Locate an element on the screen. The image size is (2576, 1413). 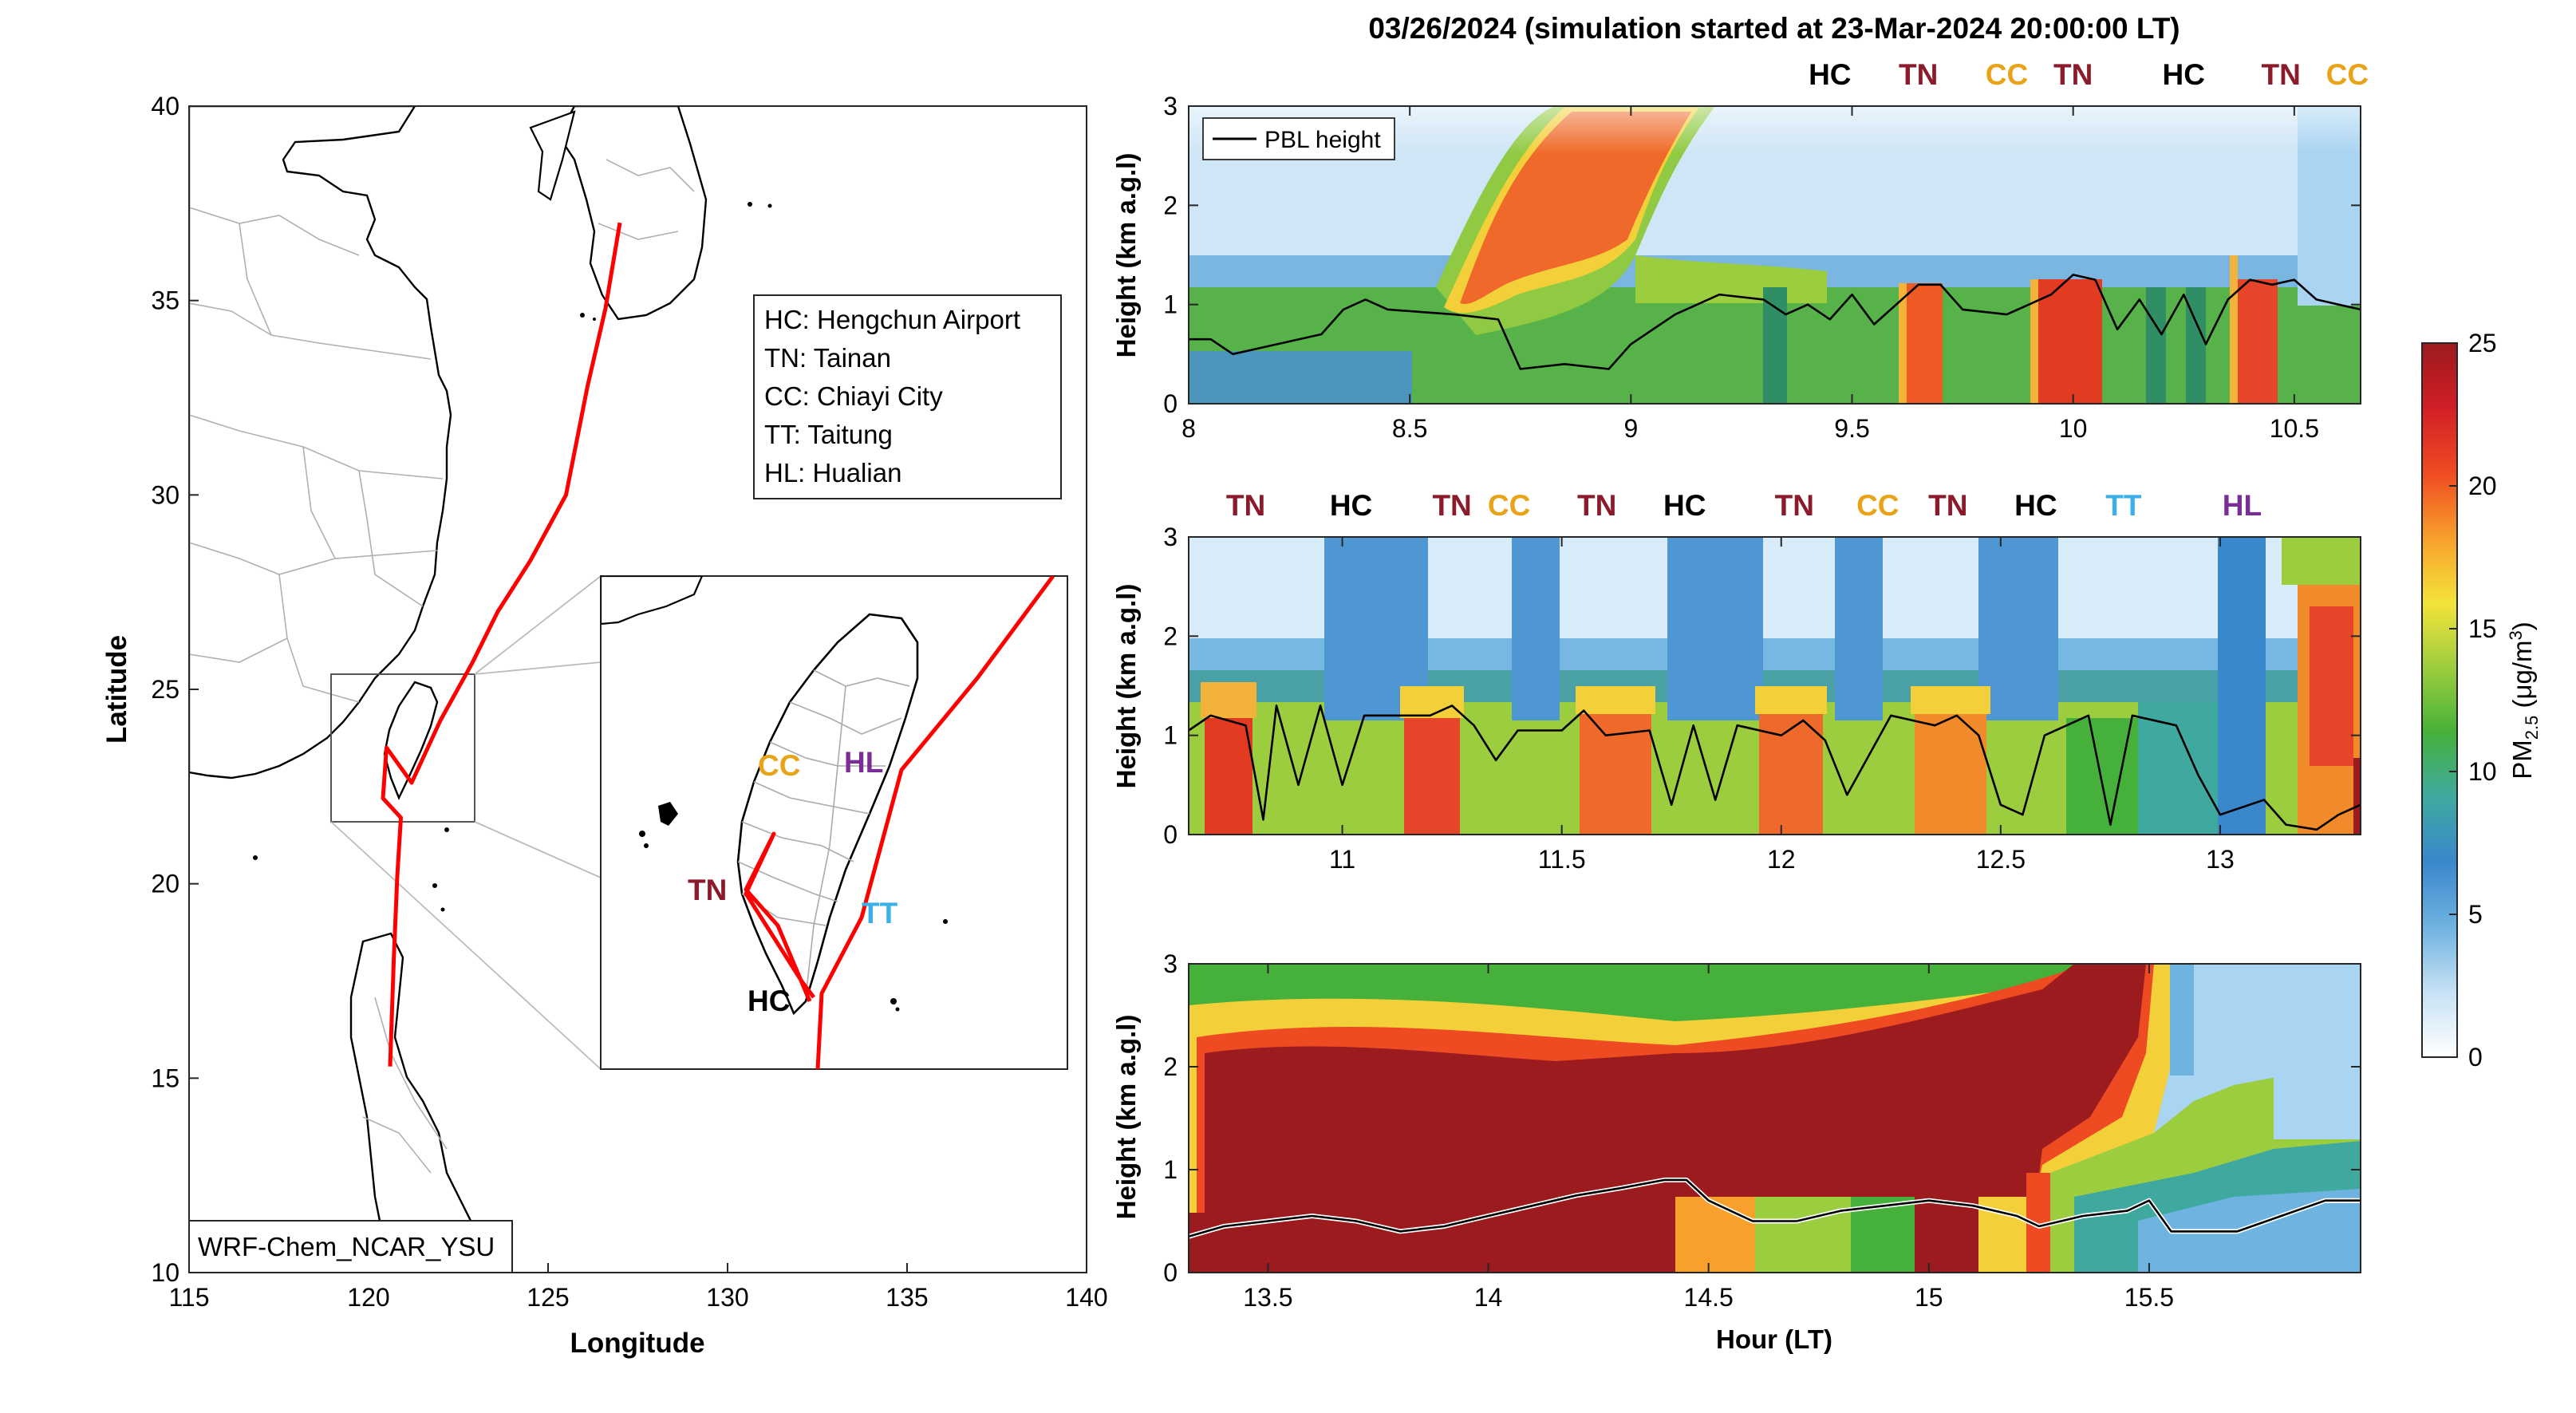
map-x-tick-label: 135 is located at coordinates (907, 1297).